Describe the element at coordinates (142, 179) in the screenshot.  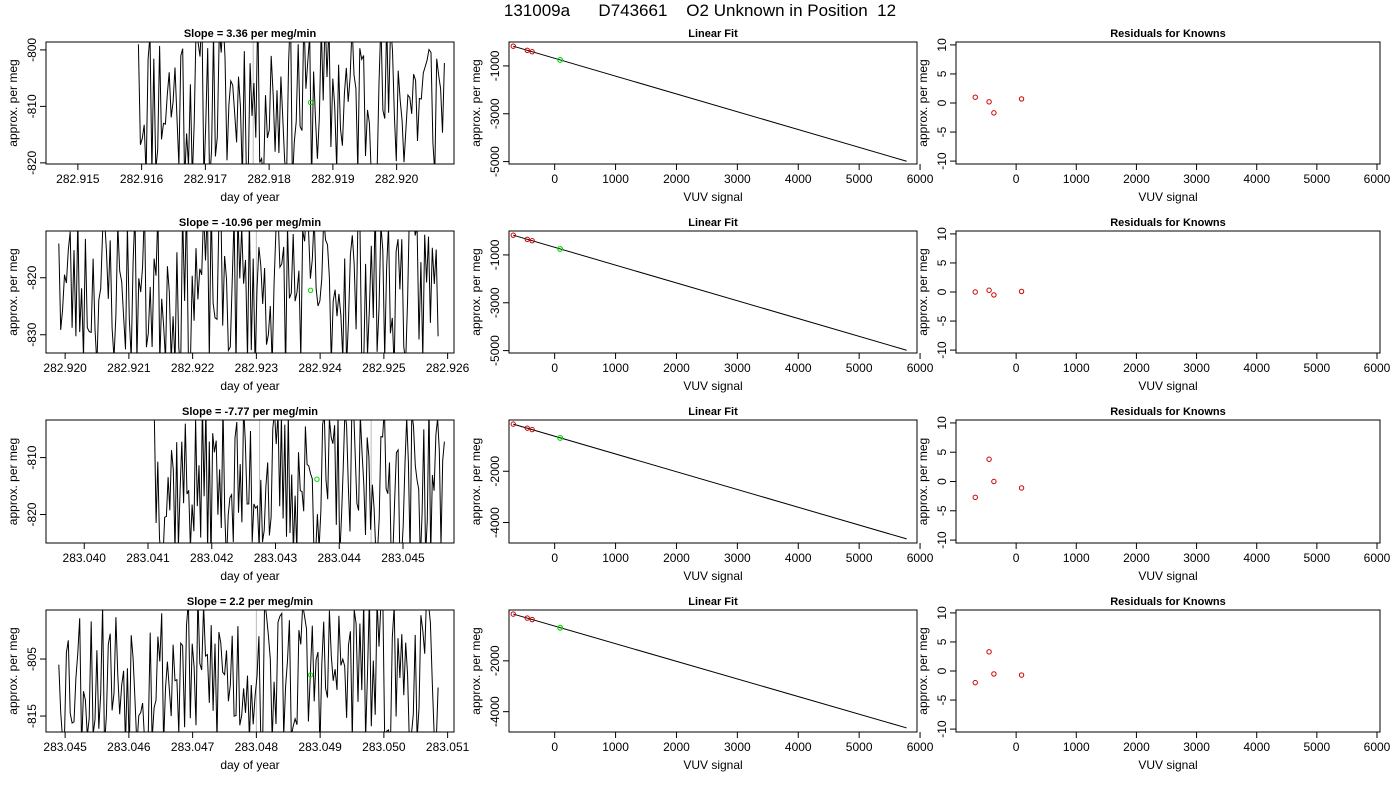
I see `x-tick-label: 282.916` at that location.